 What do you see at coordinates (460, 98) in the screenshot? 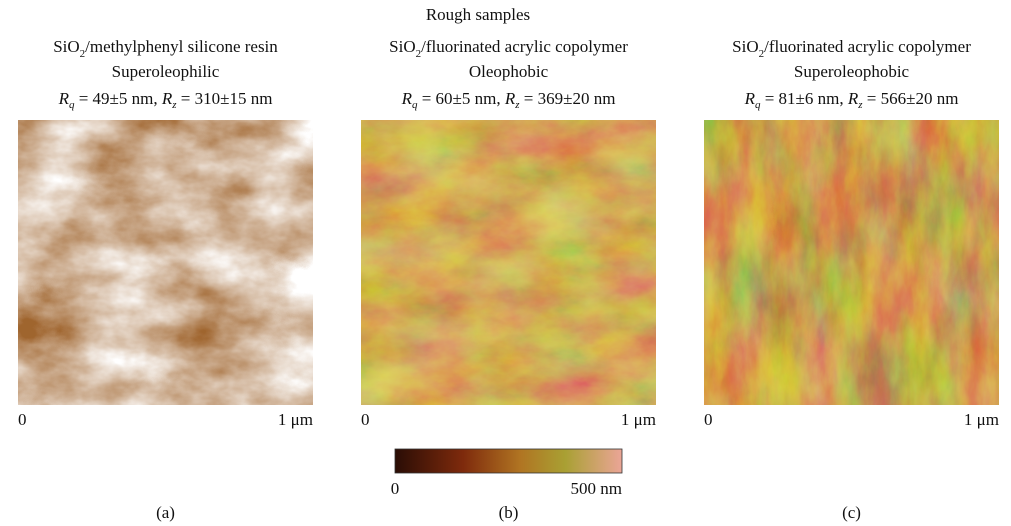
I see `rq-value: = 60±5 nm,` at bounding box center [460, 98].